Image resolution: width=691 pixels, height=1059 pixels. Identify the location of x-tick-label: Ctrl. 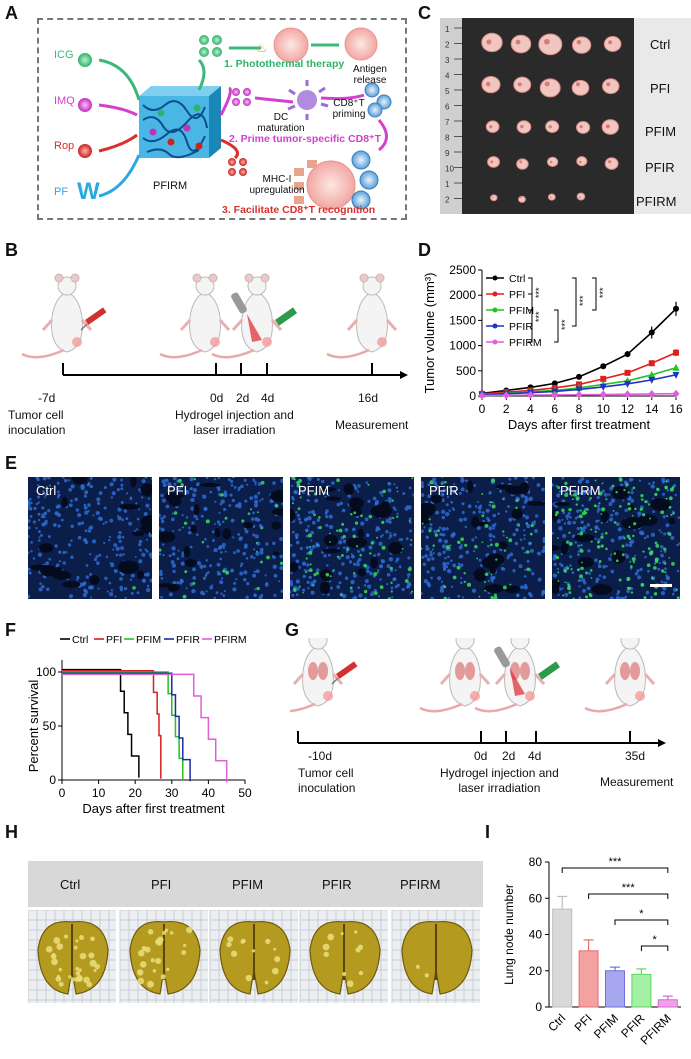
(556, 1022).